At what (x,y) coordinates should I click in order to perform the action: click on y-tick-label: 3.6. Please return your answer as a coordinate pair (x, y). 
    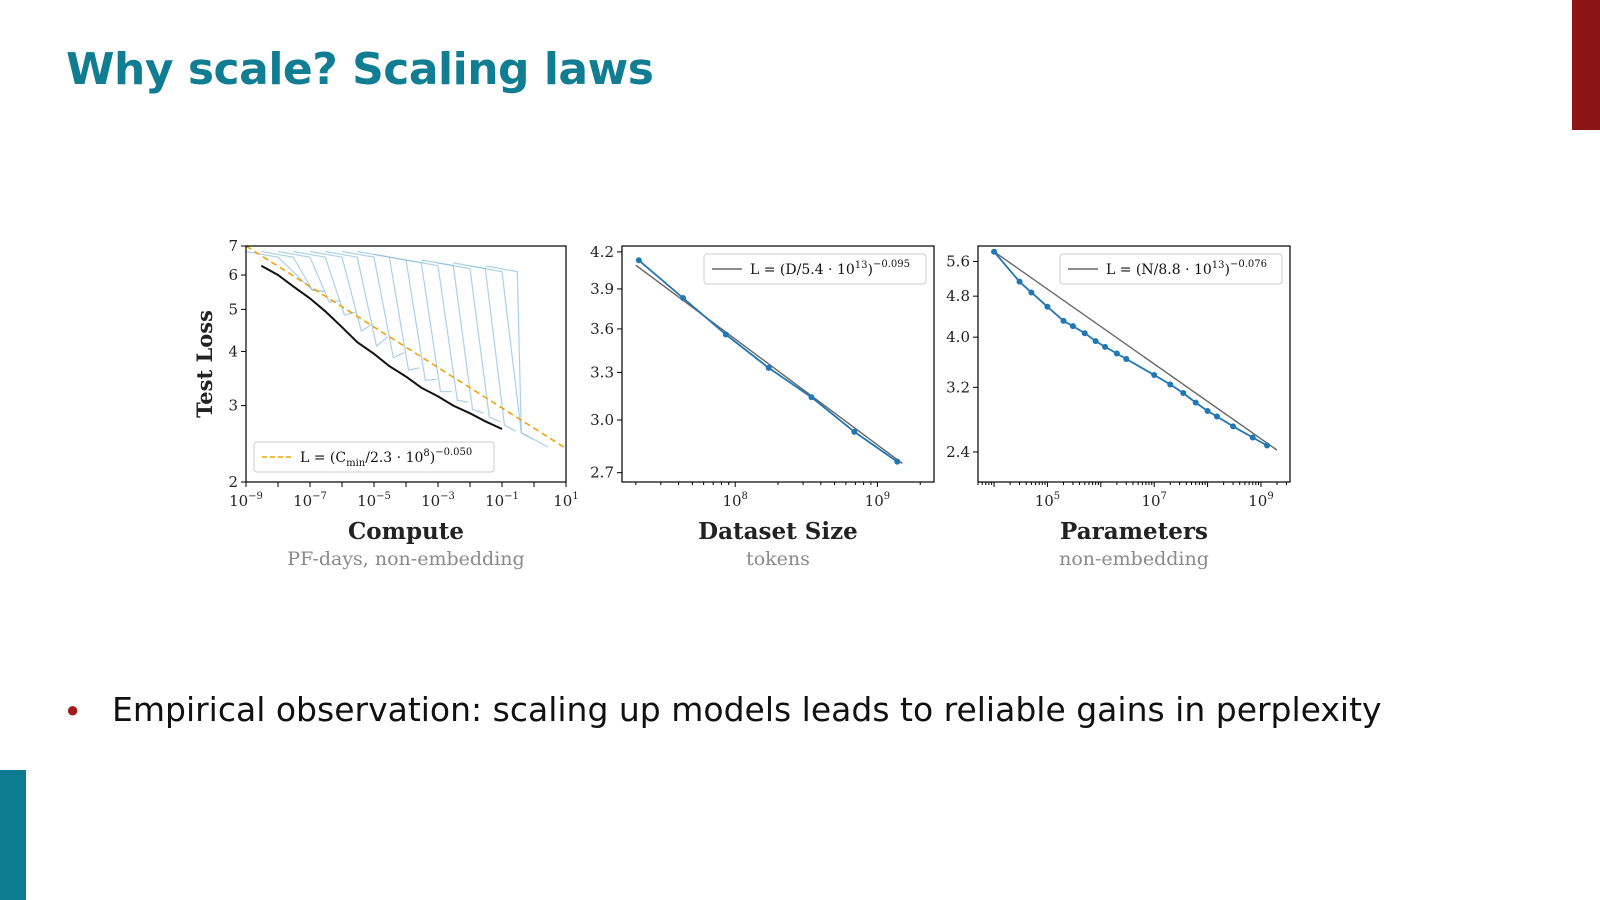
    Looking at the image, I should click on (602, 329).